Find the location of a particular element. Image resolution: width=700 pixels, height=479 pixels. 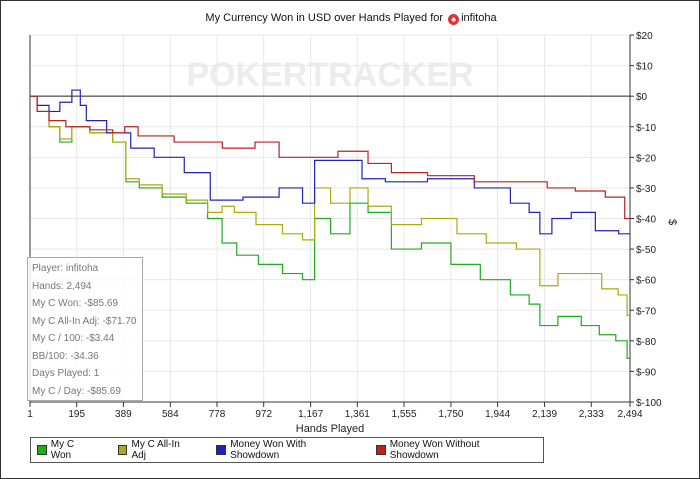

legend-label: Money Won With Showdown is located at coordinates (268, 450).